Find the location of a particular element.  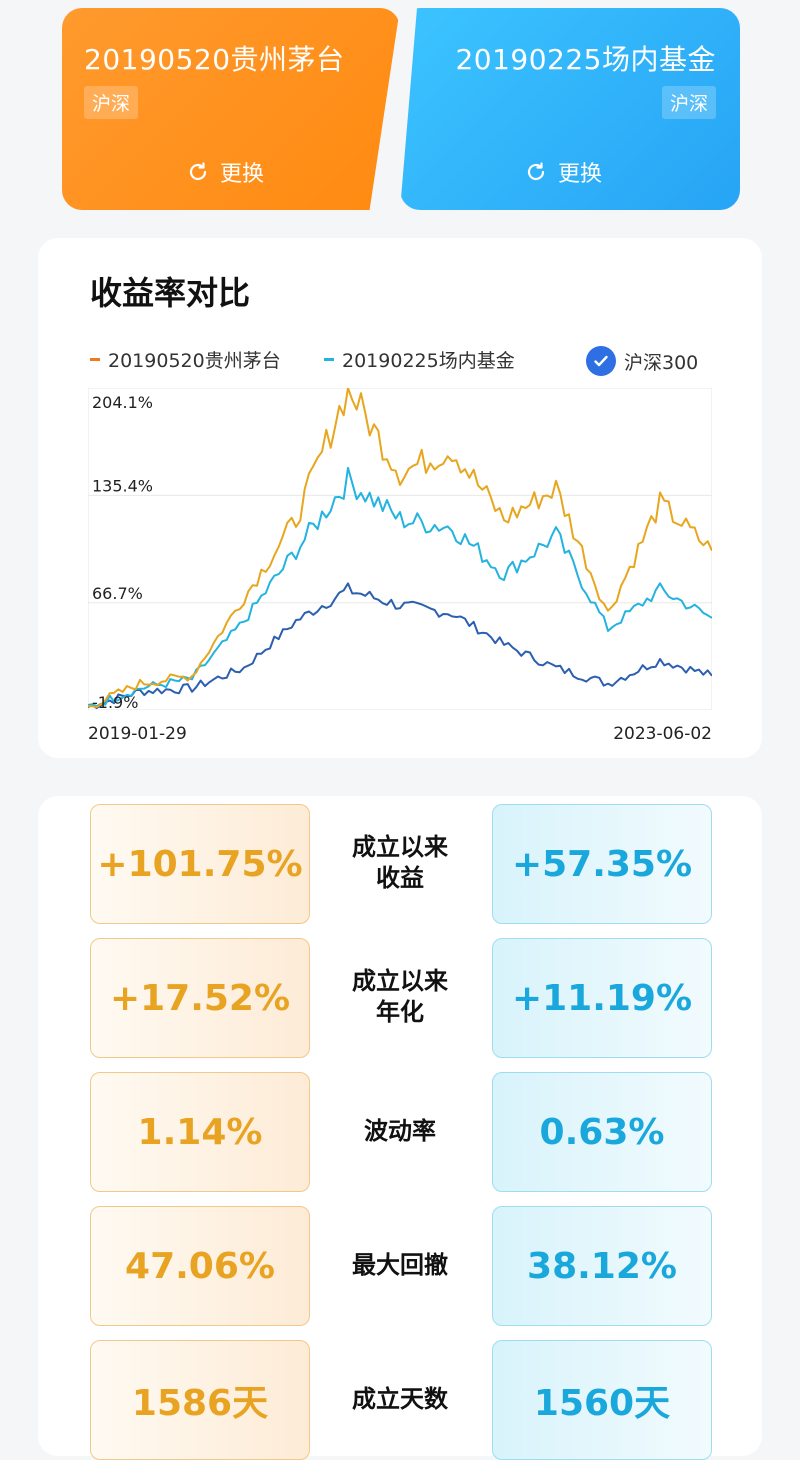

benchmark-toggle: 沪深300 is located at coordinates (642, 361).